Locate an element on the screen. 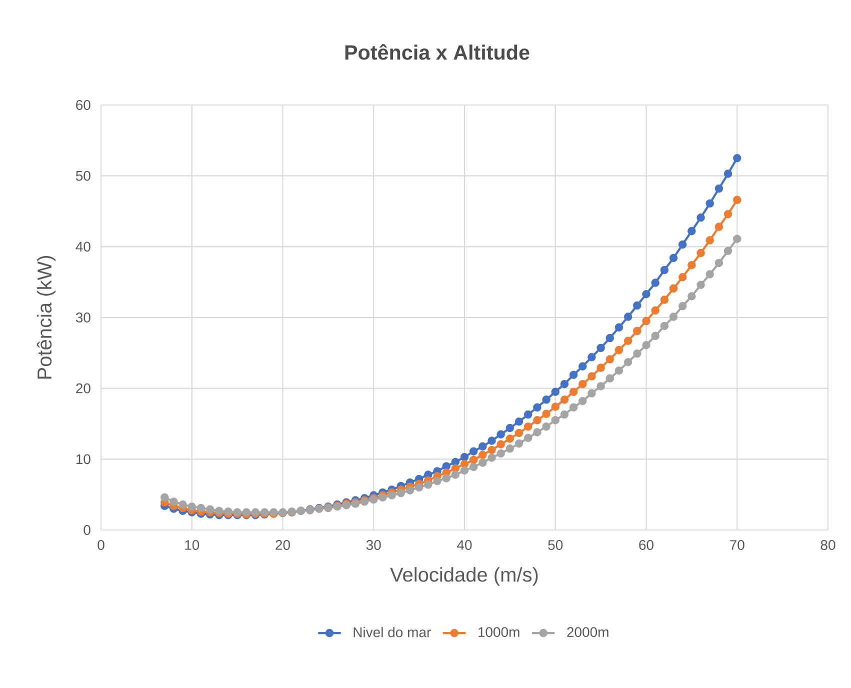 Image resolution: width=851 pixels, height=688 pixels. x-axis-title: Velocidade (m/s) is located at coordinates (464, 576).